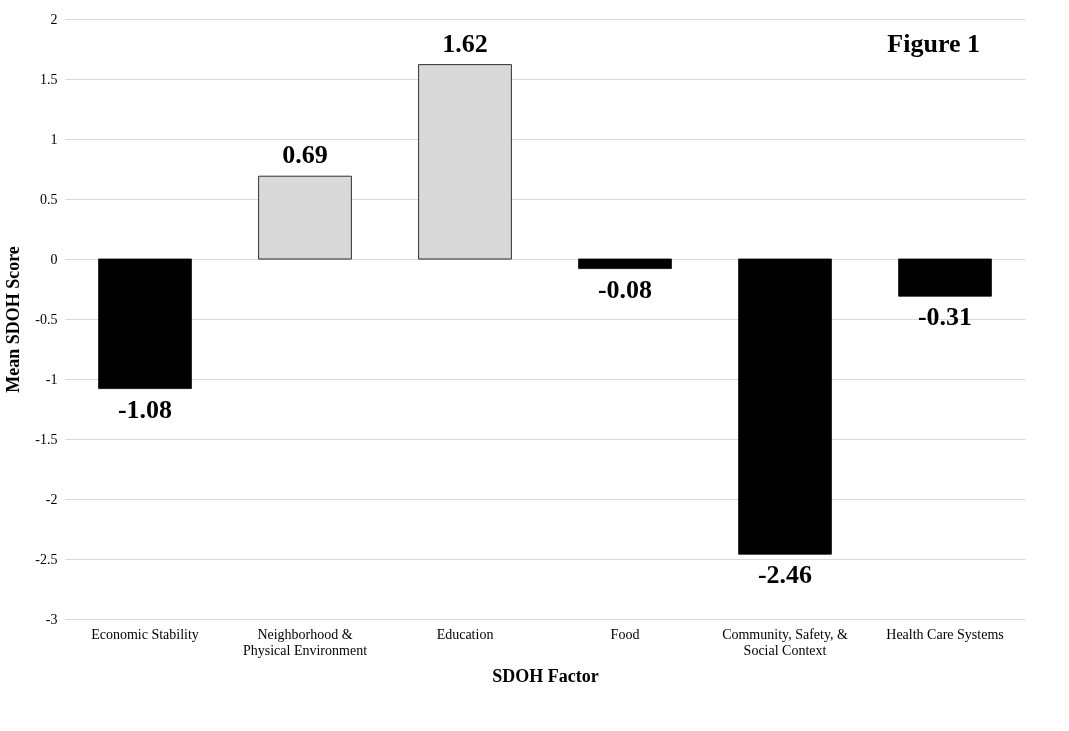  Describe the element at coordinates (51, 379) in the screenshot. I see `y-tick-label: -1` at that location.